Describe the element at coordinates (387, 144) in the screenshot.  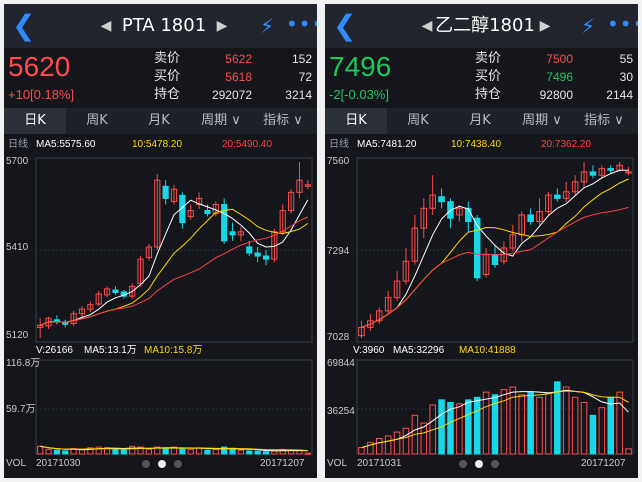
I see `ma5-value: MA5:7481.20` at that location.